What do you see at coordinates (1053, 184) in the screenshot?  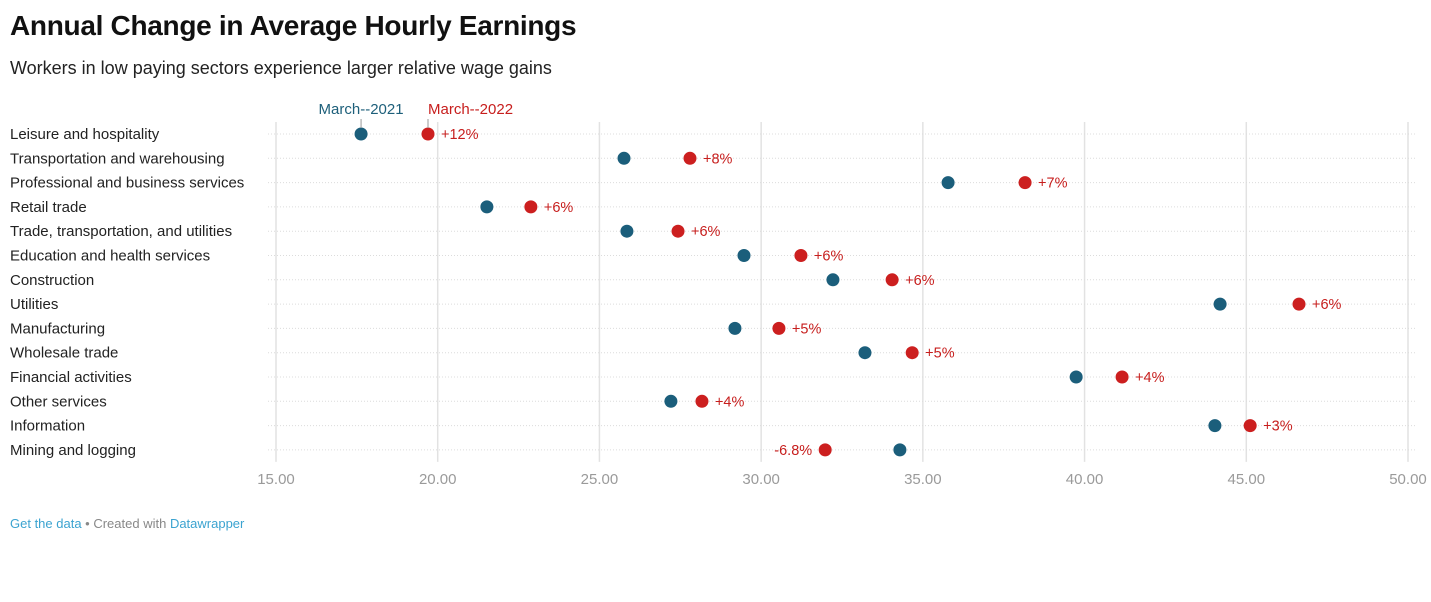 I see `change-label: +7%` at bounding box center [1053, 184].